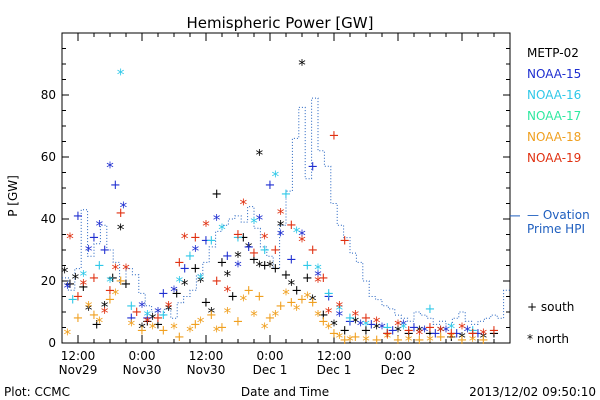  I want to click on legend-entry: NOAA-16, so click(554, 95).